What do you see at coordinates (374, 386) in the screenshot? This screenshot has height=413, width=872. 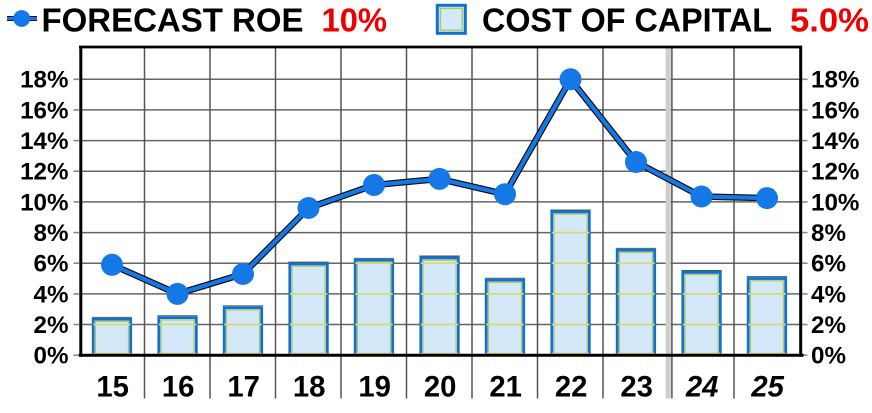 I see `svg-text: 19` at bounding box center [374, 386].